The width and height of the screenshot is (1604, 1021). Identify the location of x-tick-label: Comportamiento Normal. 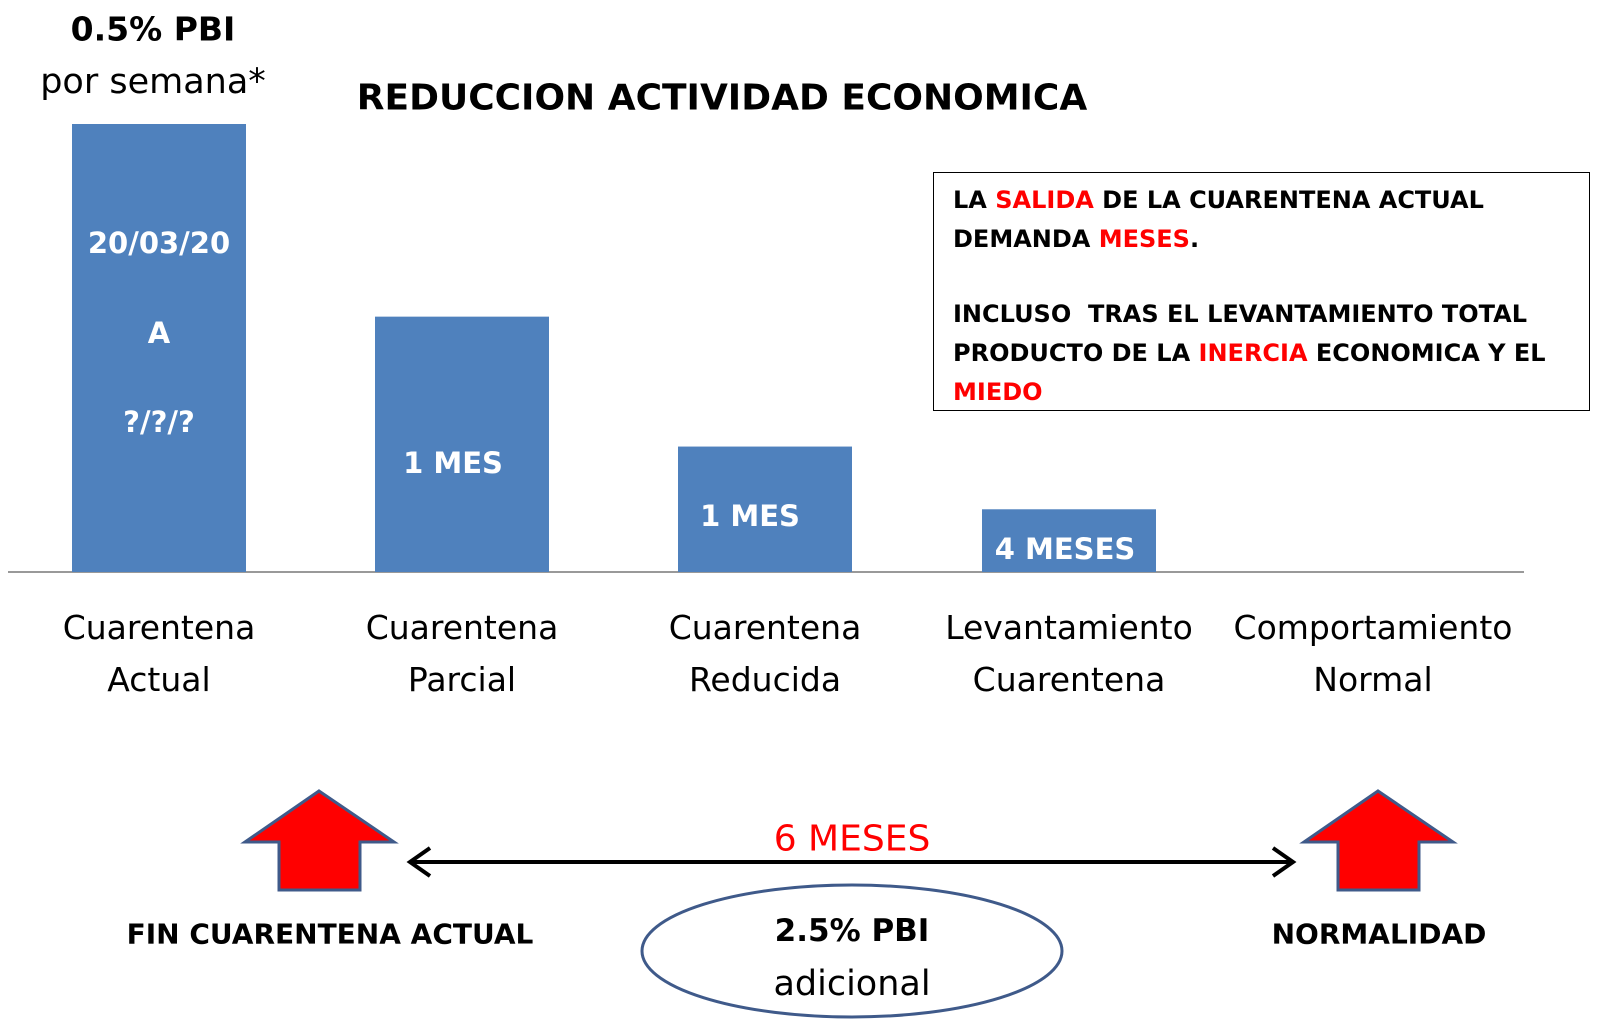
(1373, 653).